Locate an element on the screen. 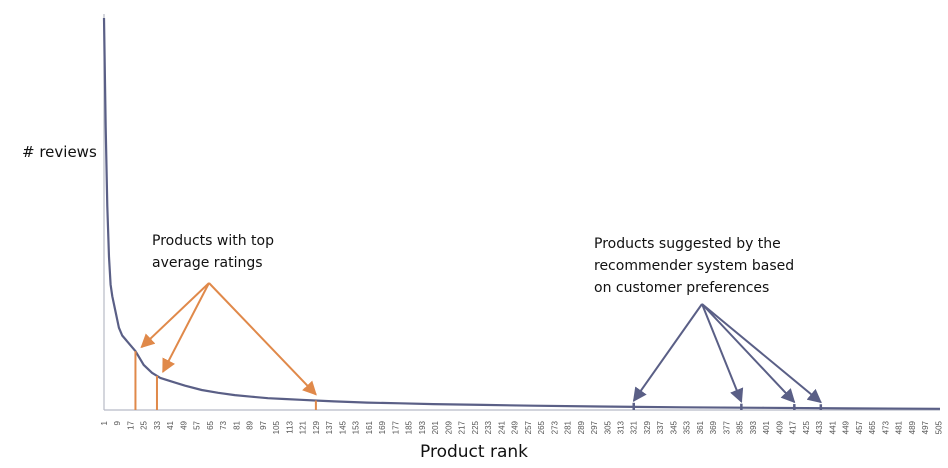 This screenshot has width=948, height=468. x-tick-label: 1 is located at coordinates (104, 422).